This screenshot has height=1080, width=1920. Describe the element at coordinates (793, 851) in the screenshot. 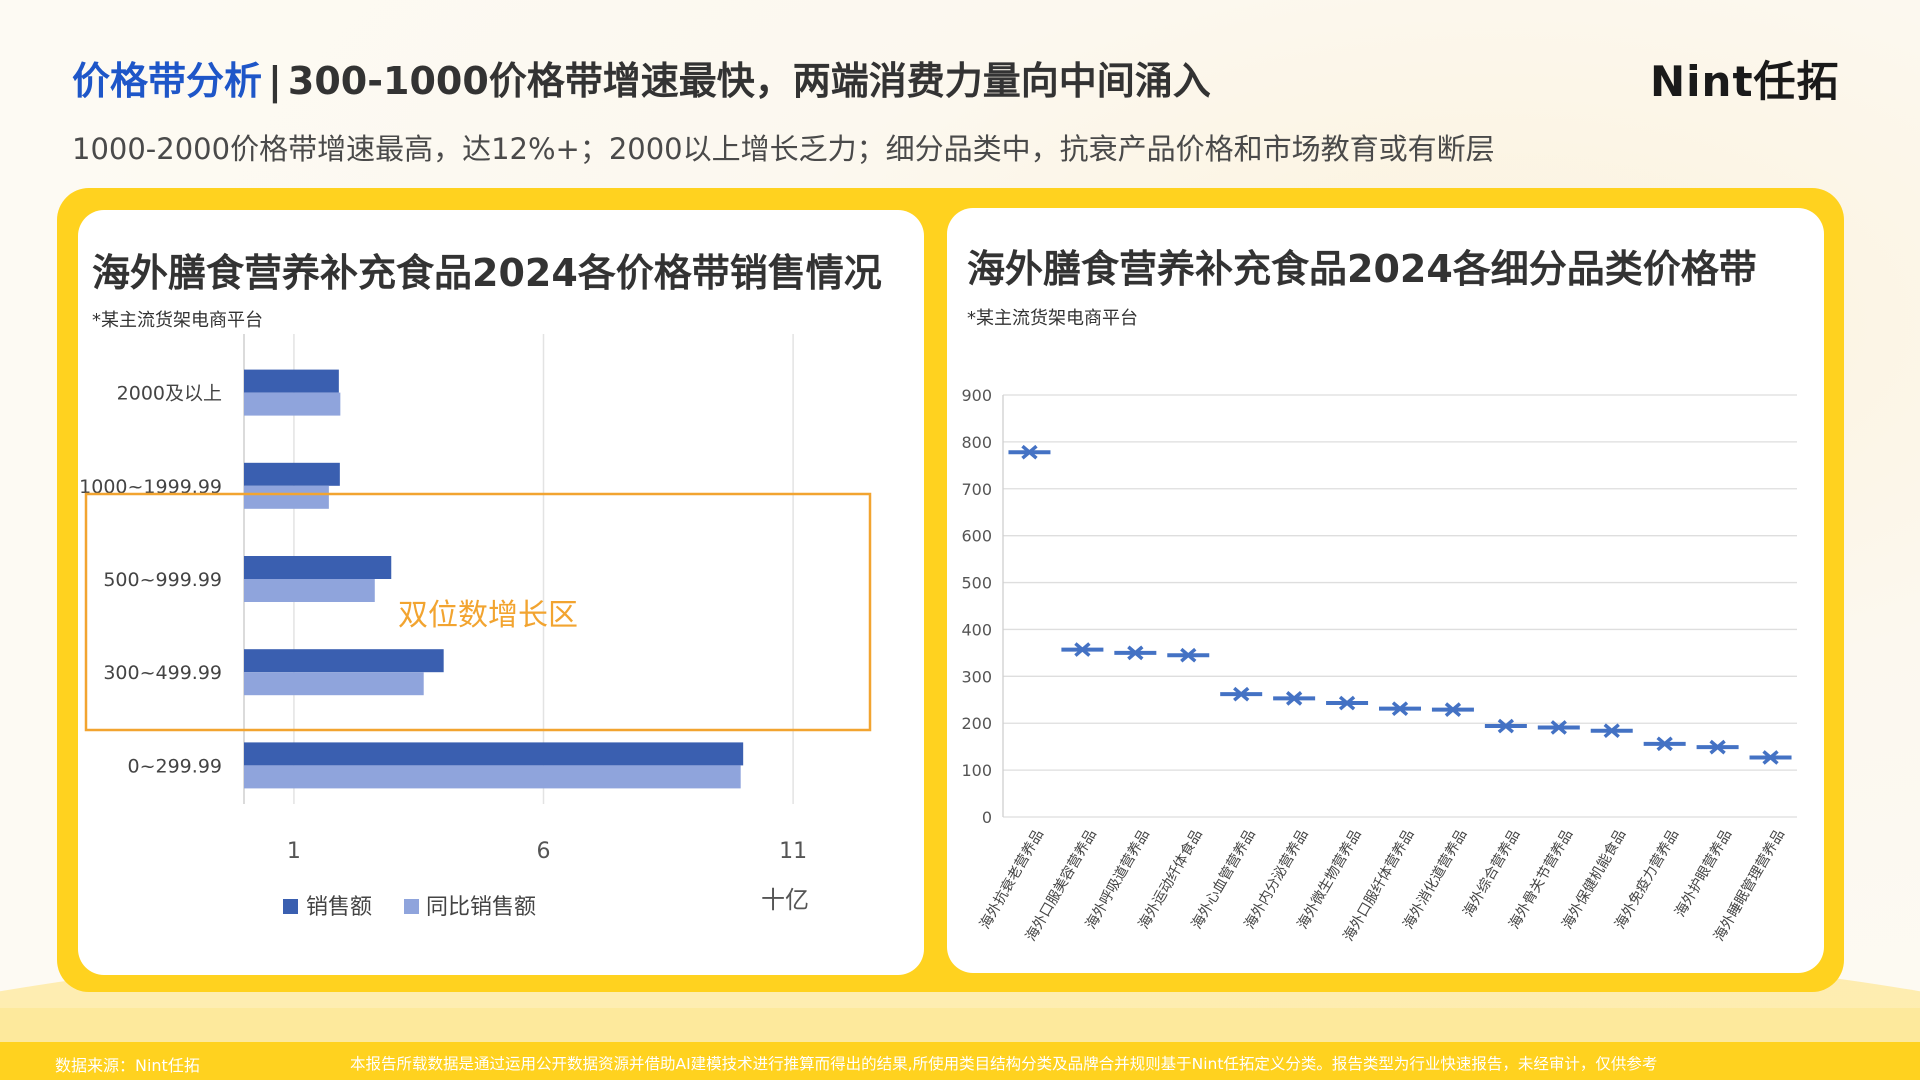

I see `bar-chart-tick-label: 11` at that location.